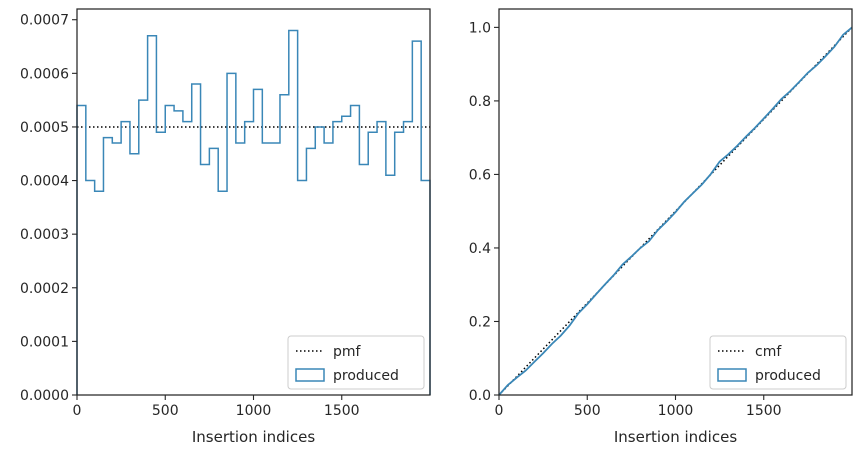 This screenshot has width=861, height=457. What do you see at coordinates (480, 396) in the screenshot?
I see `y-tick-label: 0.0` at bounding box center [480, 396].